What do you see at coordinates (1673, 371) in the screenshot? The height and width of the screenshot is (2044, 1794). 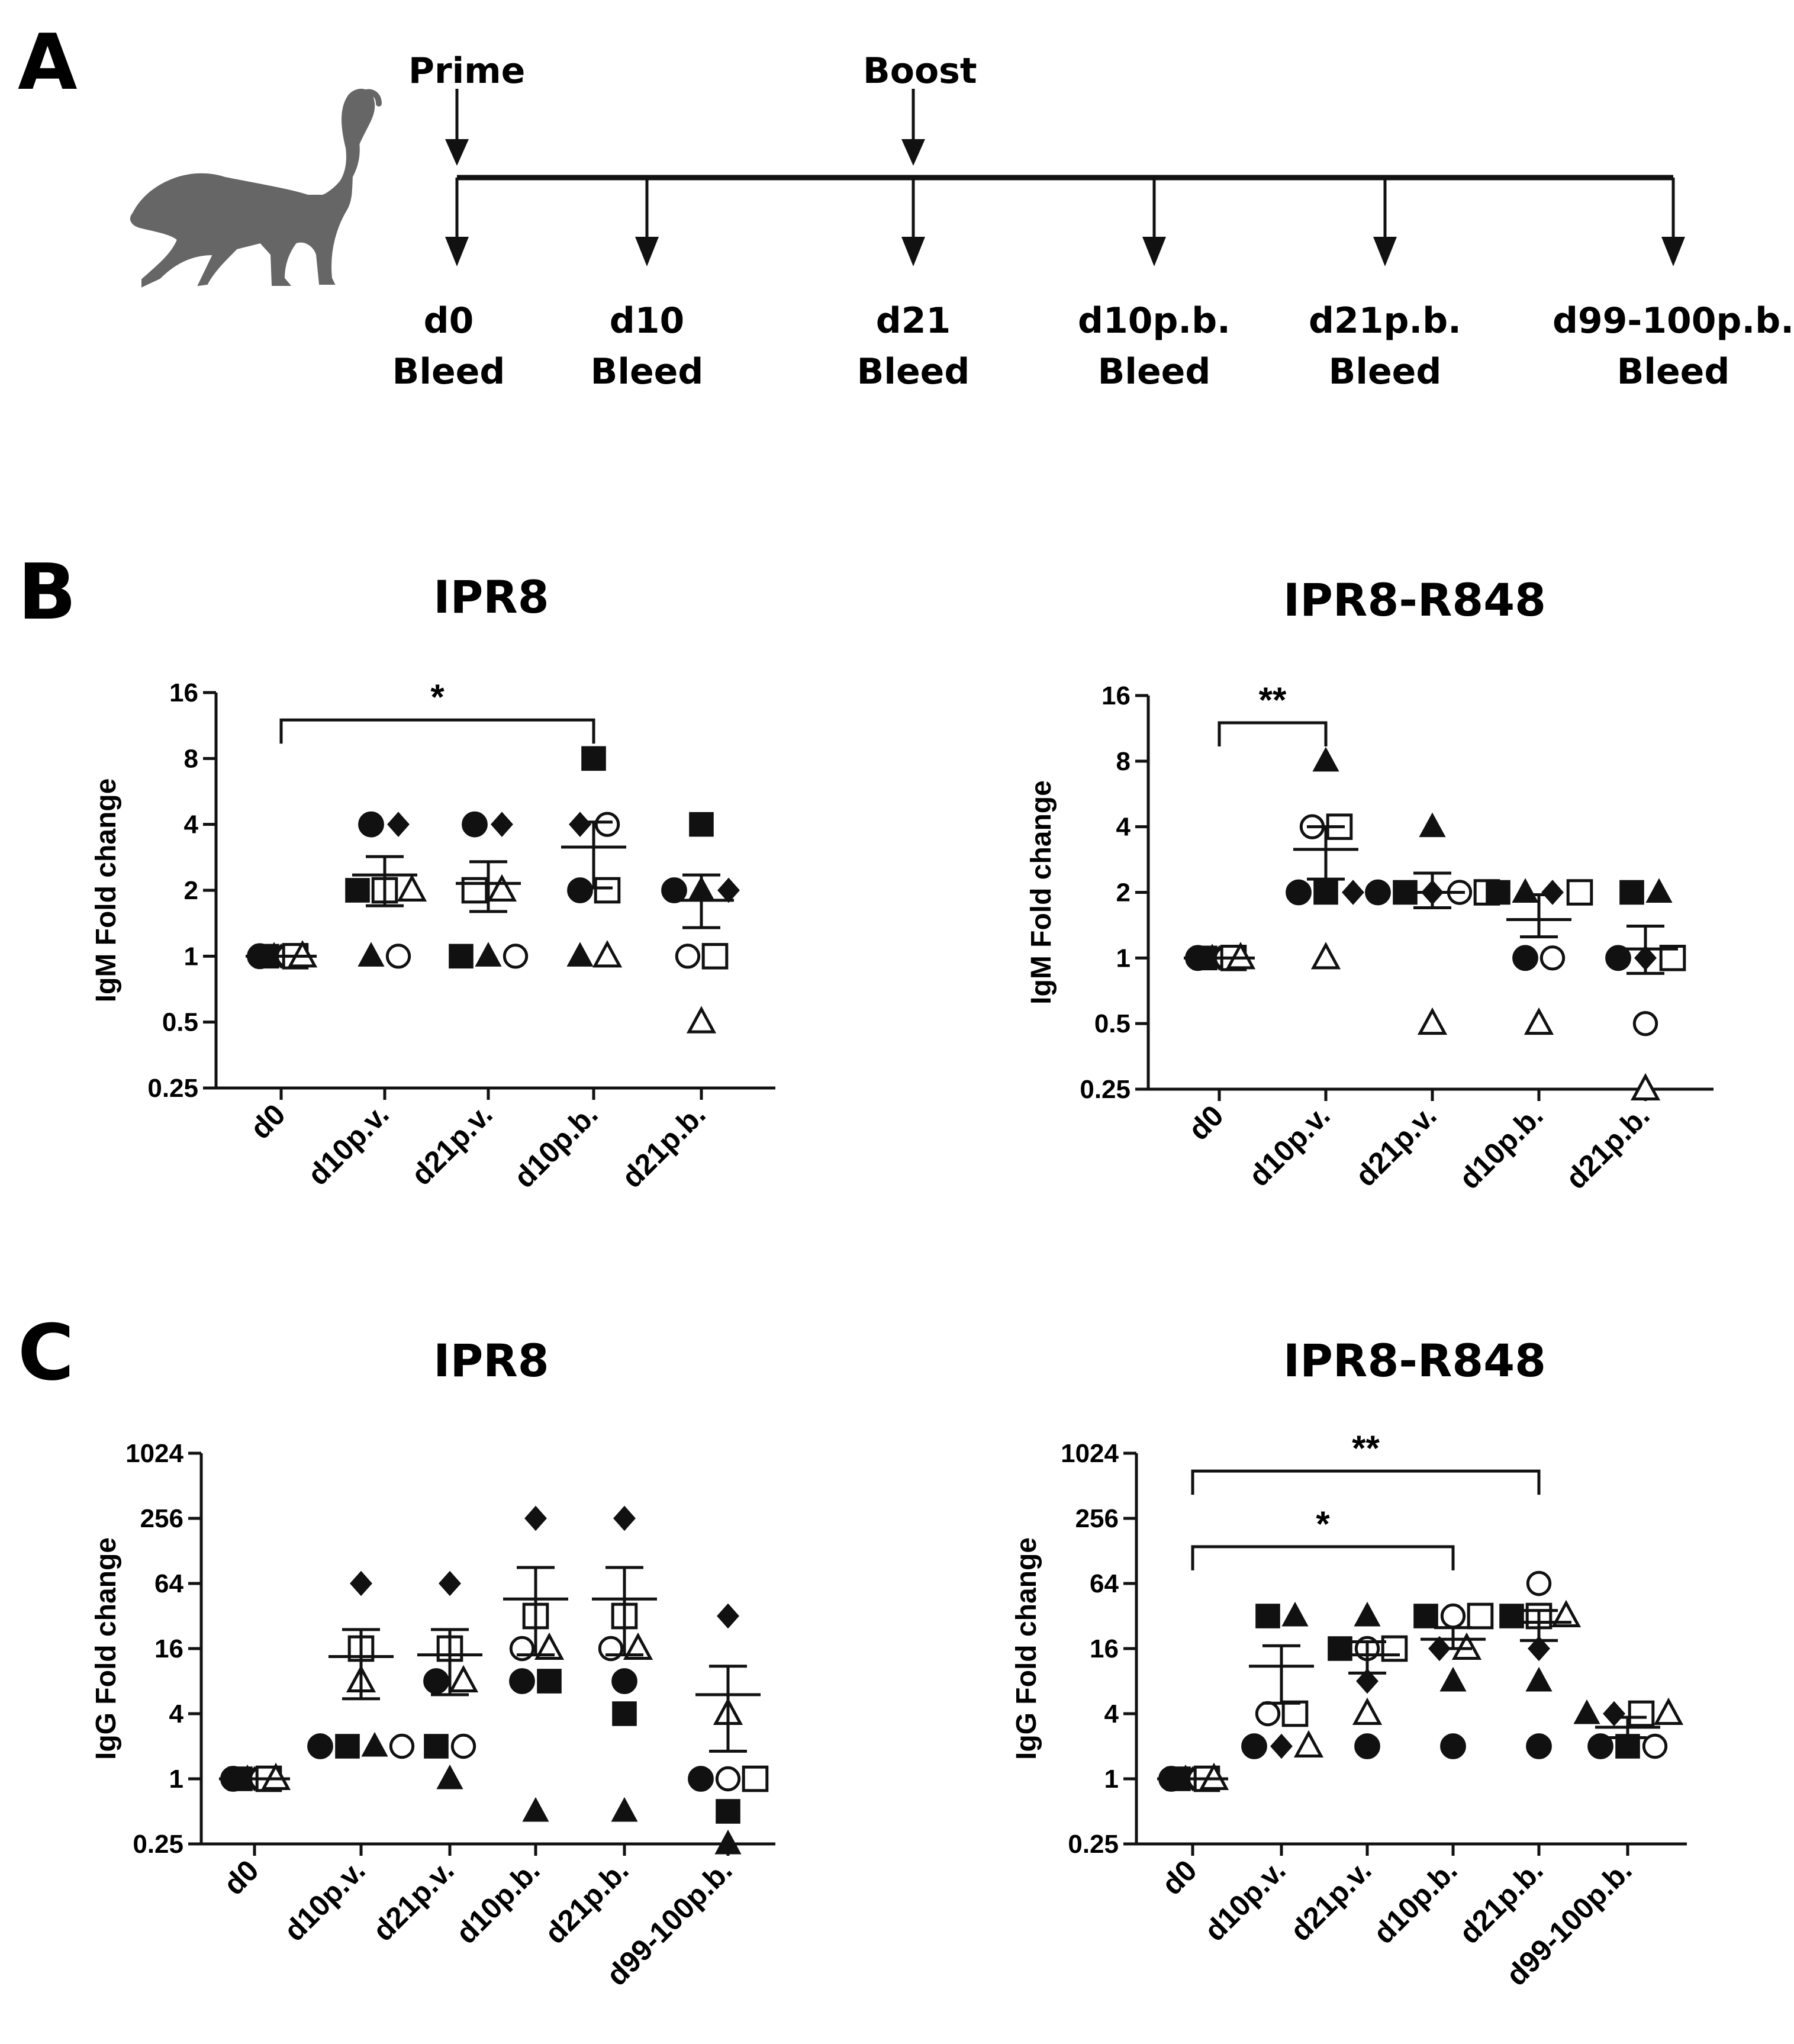 I see `timeline-bleed-label: Bleed` at bounding box center [1673, 371].